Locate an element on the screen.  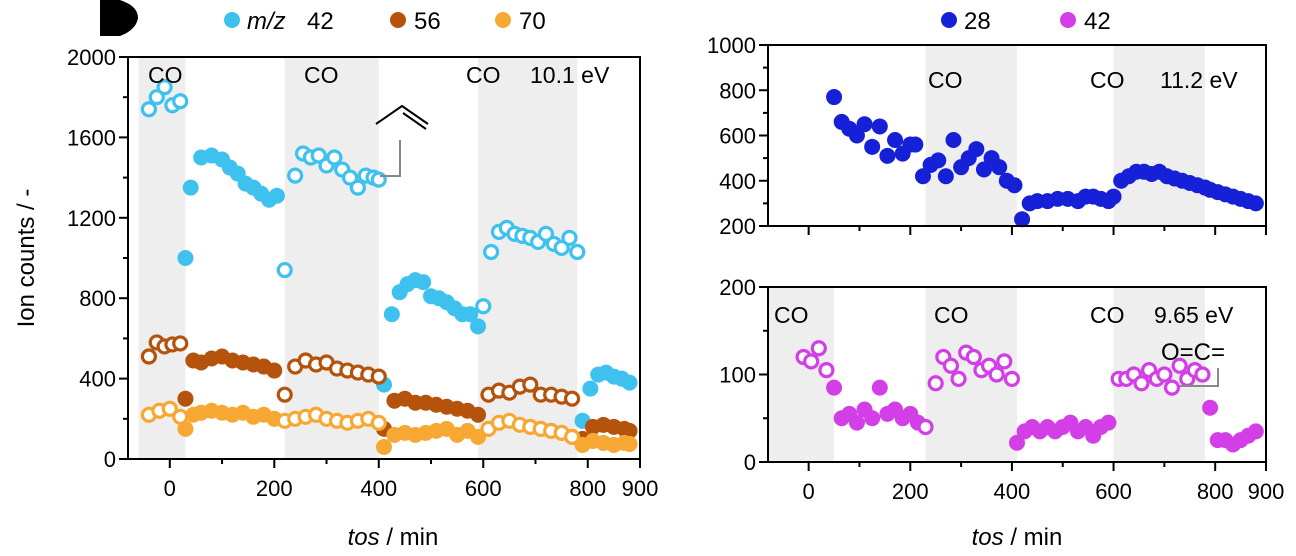
legend-label-28: 28 is located at coordinates (977, 21).